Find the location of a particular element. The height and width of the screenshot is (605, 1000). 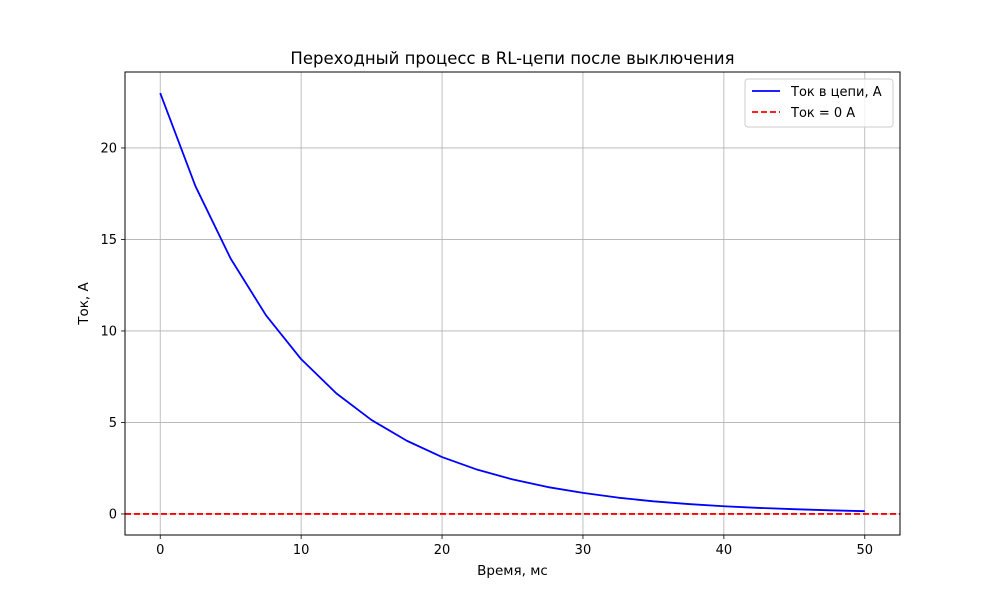

y-tick-label: 15 is located at coordinates (108, 240).